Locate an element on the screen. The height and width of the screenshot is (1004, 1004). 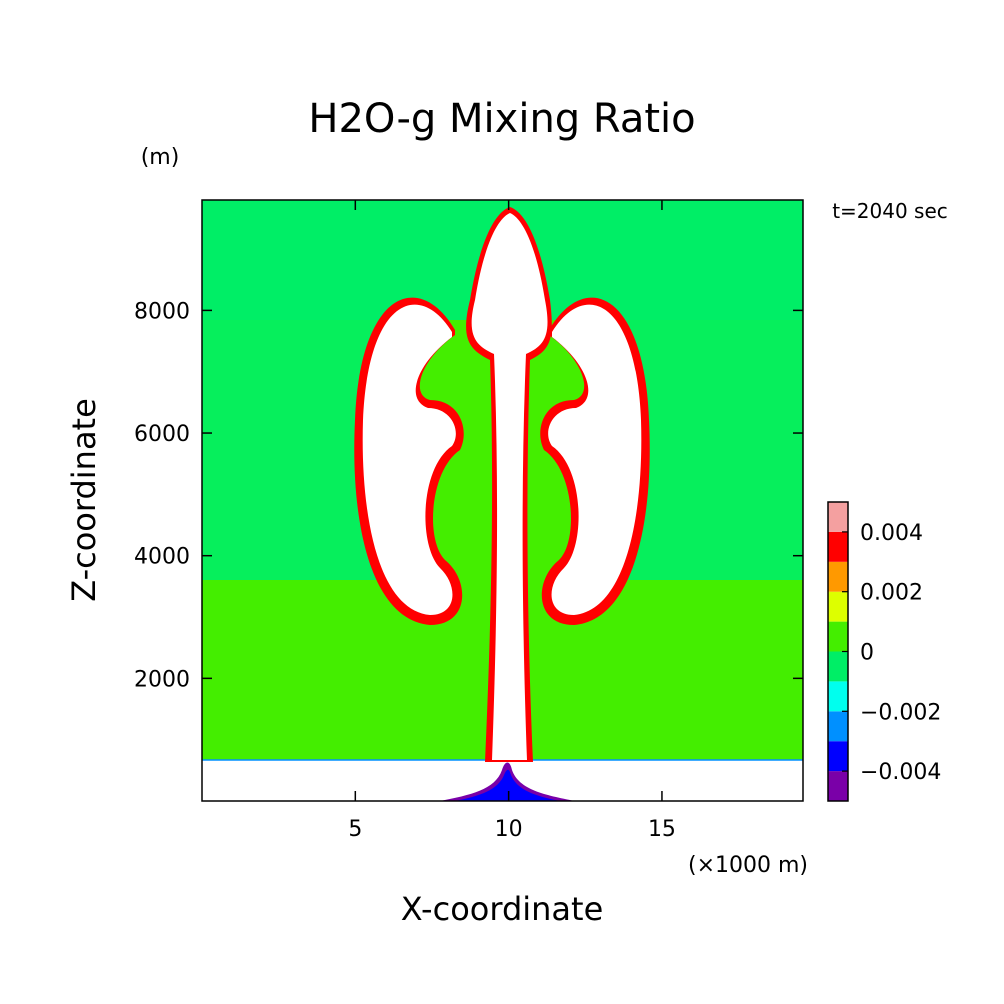
x-axis-label: X-coordinate is located at coordinates (502, 909).